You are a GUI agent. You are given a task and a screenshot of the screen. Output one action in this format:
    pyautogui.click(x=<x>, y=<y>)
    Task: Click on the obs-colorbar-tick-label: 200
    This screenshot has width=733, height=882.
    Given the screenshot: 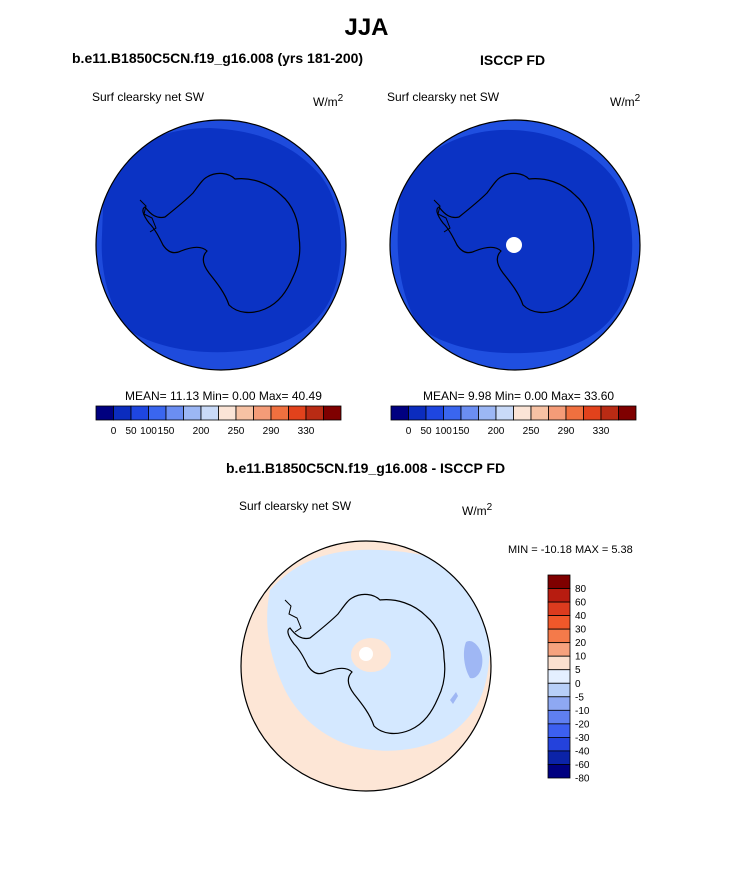 What is the action you would take?
    pyautogui.click(x=496, y=431)
    